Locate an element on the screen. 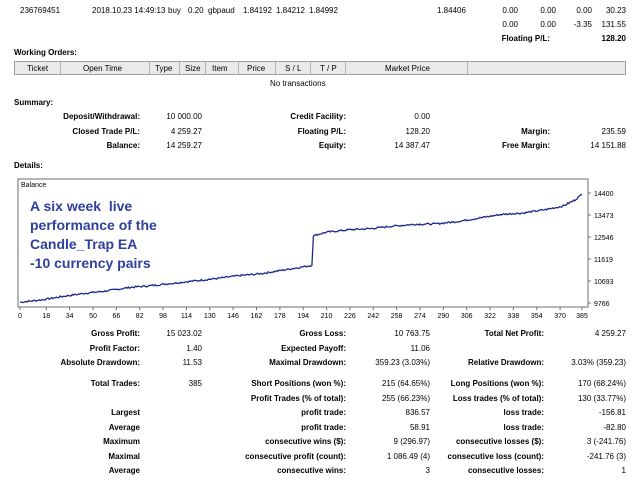  margin-value: 235.59 is located at coordinates (613, 131).